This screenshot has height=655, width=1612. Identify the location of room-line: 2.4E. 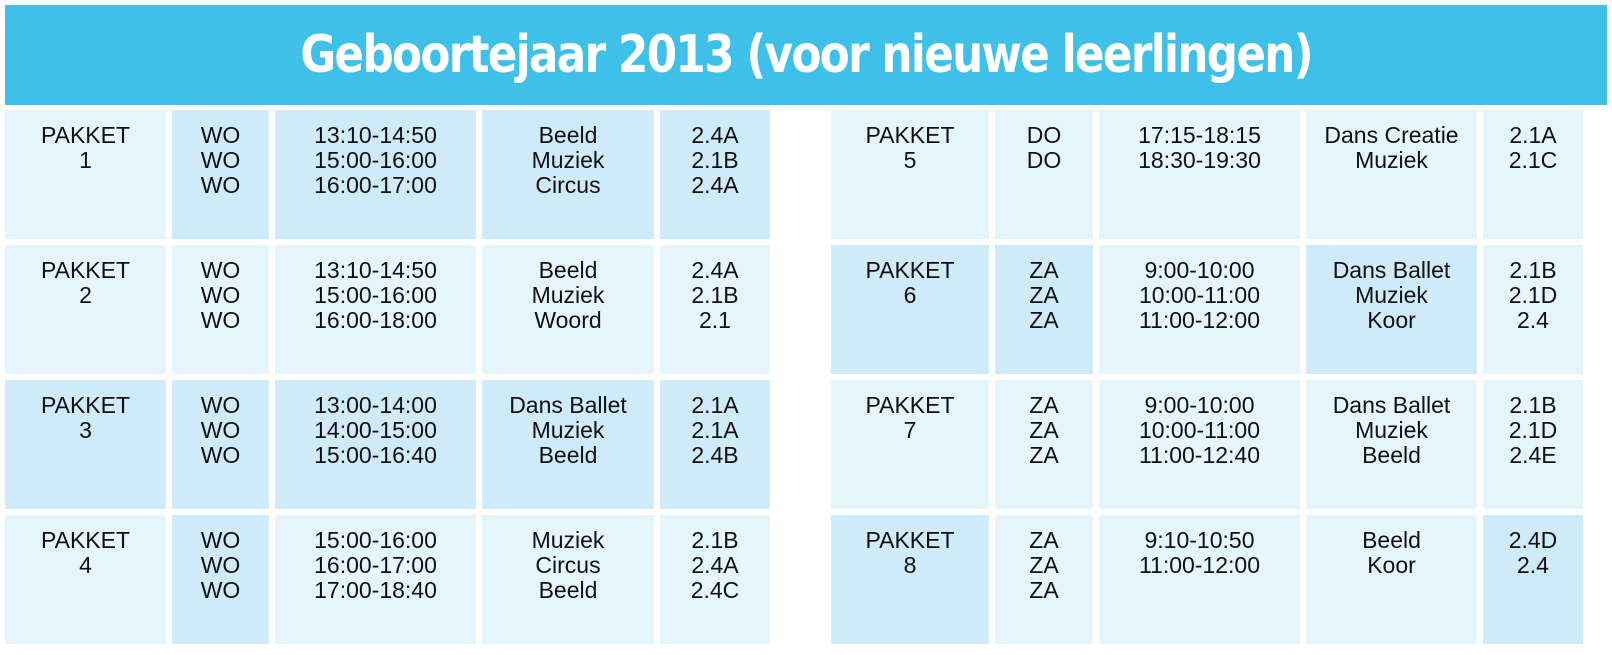
(1533, 455).